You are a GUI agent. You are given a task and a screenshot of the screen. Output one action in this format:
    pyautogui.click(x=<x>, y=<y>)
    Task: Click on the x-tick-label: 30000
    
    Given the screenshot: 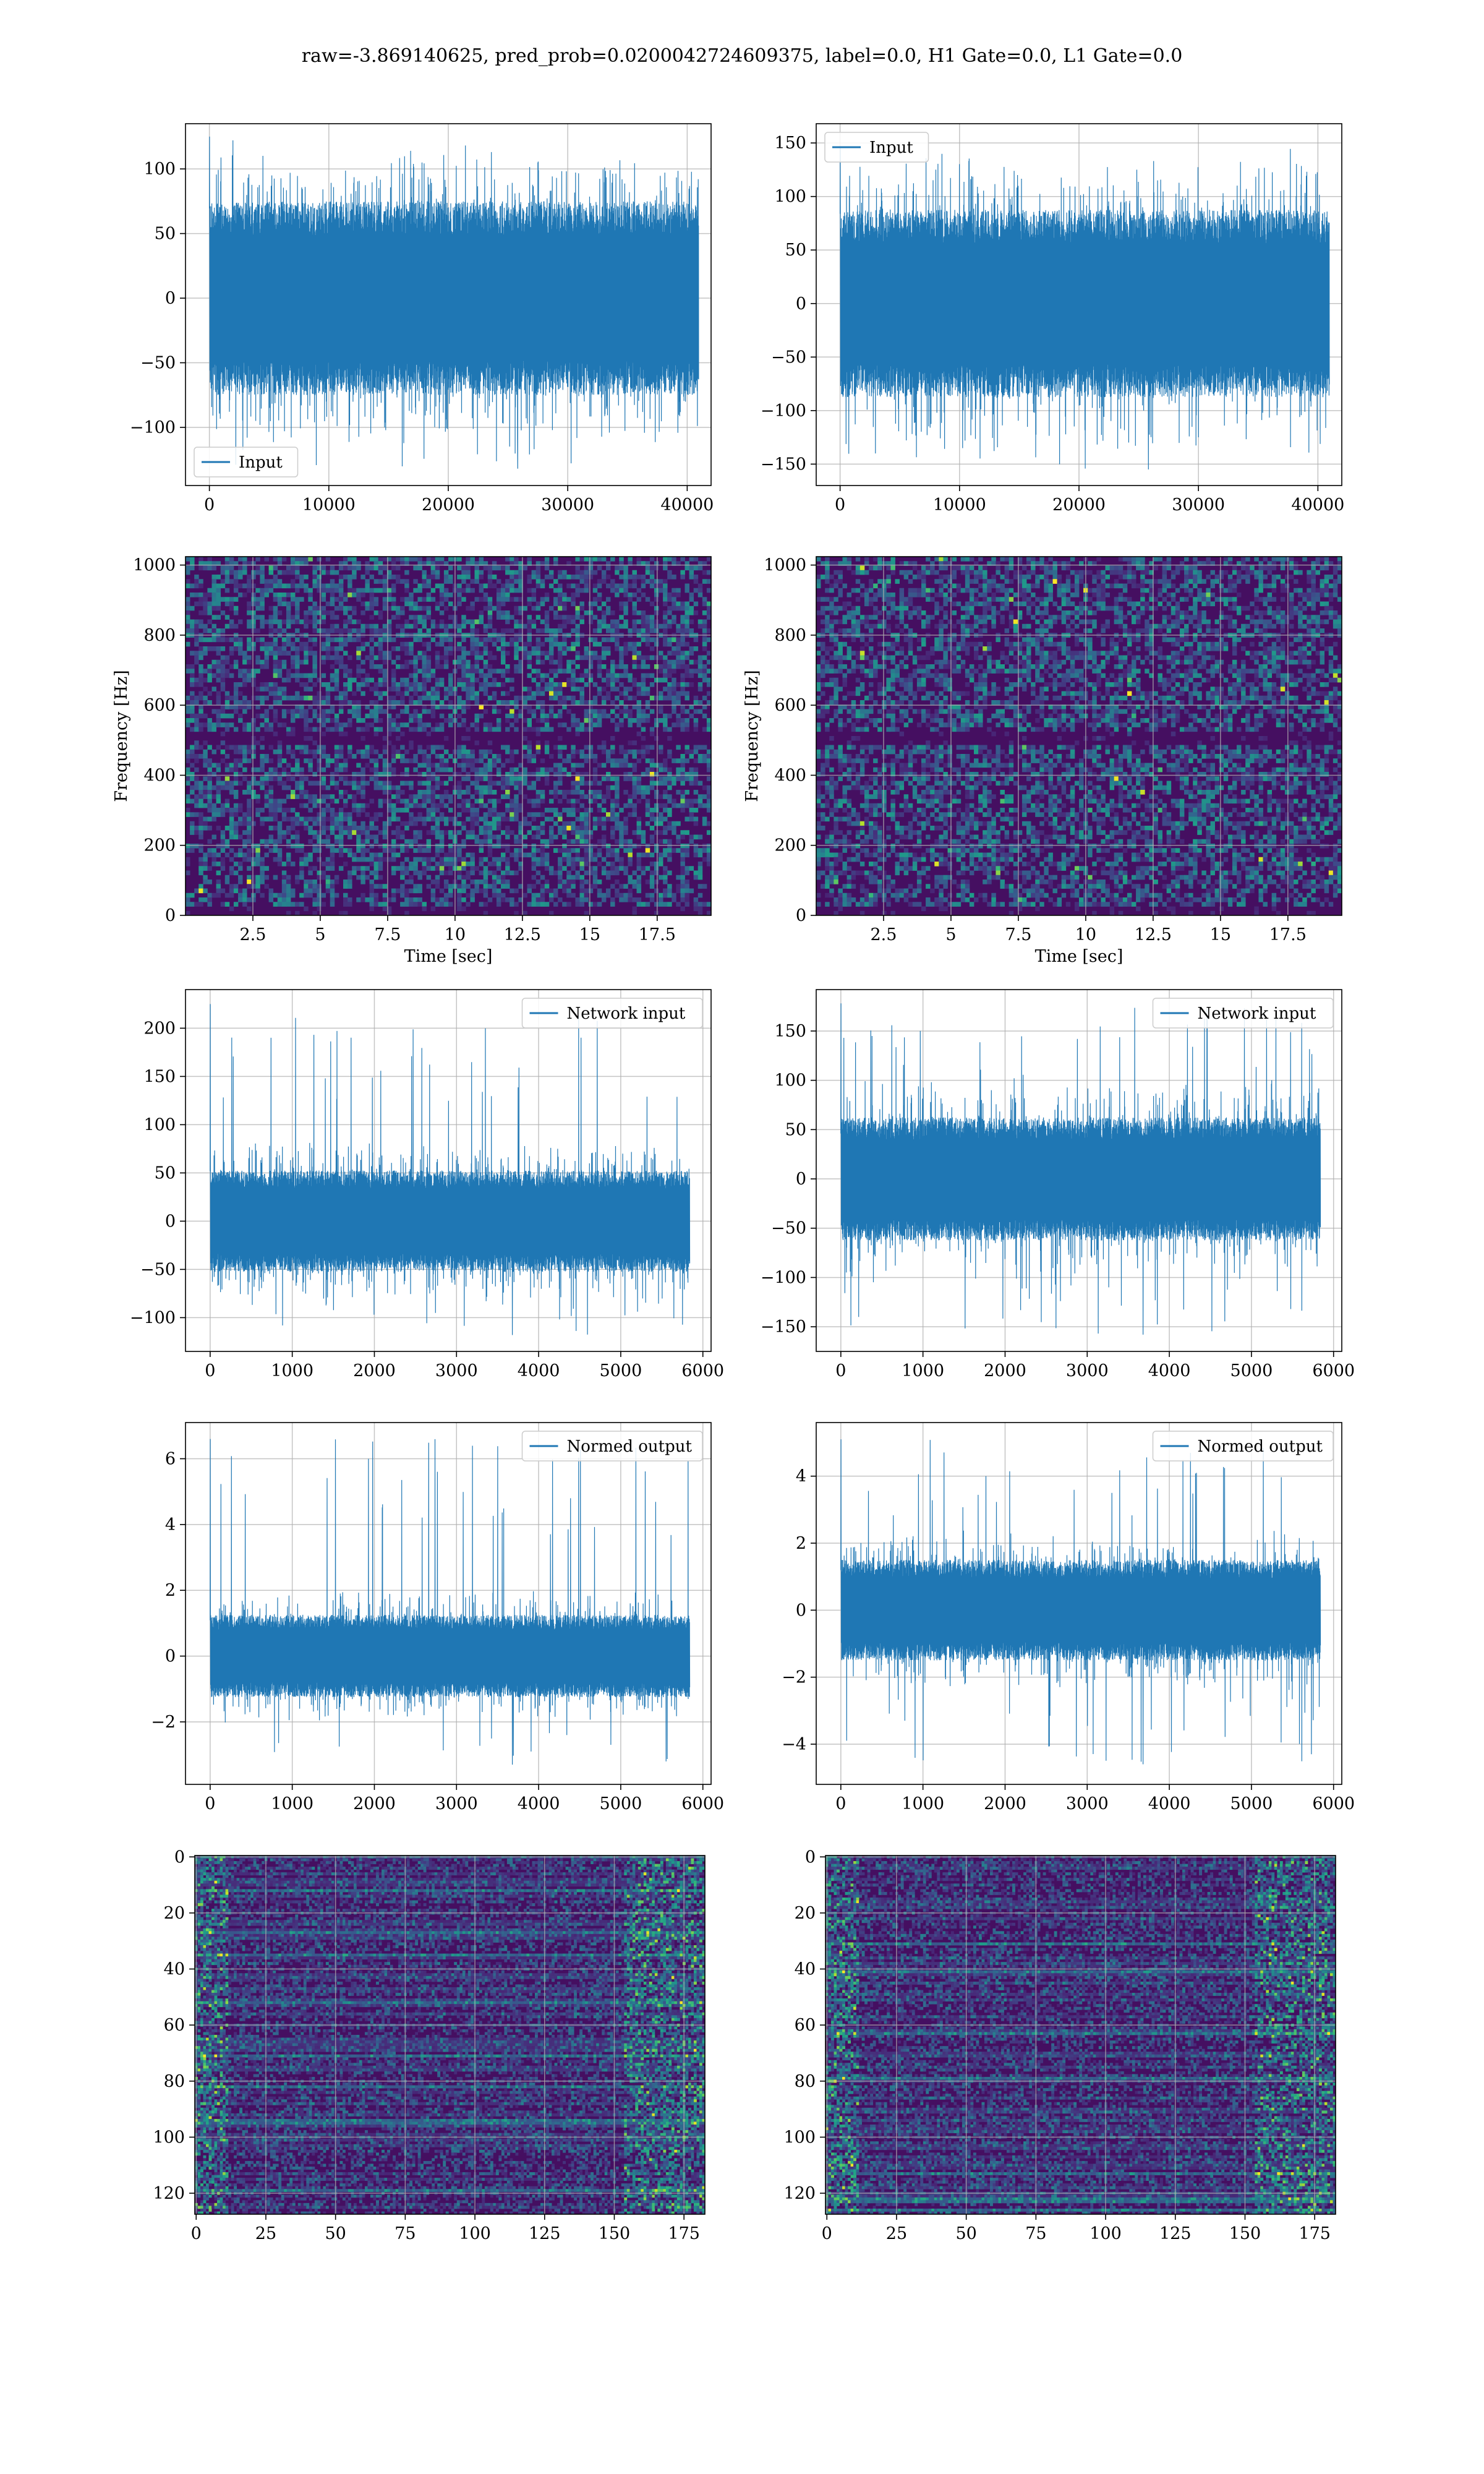 What is the action you would take?
    pyautogui.click(x=567, y=505)
    